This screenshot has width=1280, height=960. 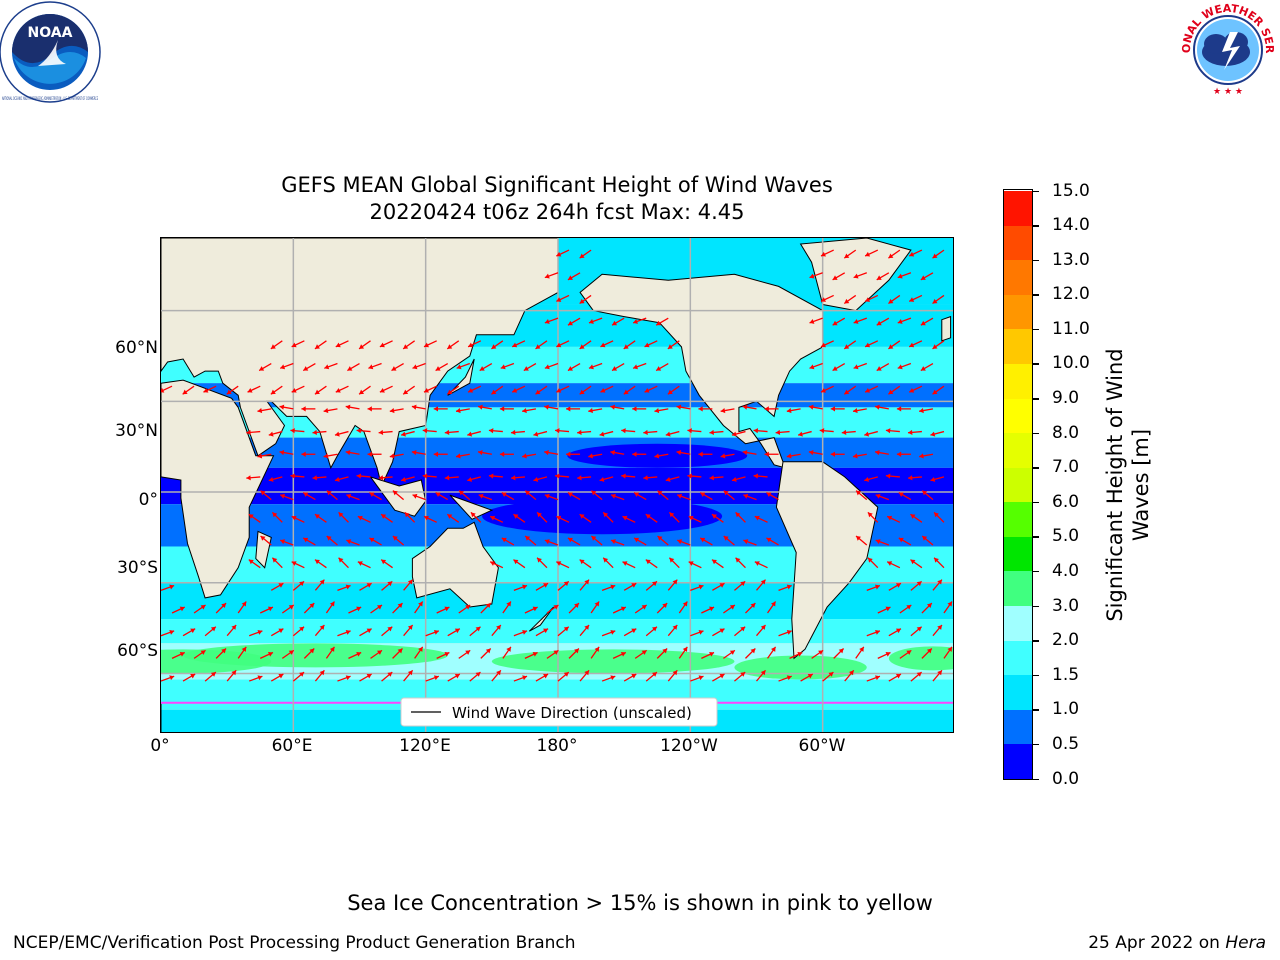 What do you see at coordinates (1071, 328) in the screenshot?
I see `colorbar-tick-label: 11.0` at bounding box center [1071, 328].